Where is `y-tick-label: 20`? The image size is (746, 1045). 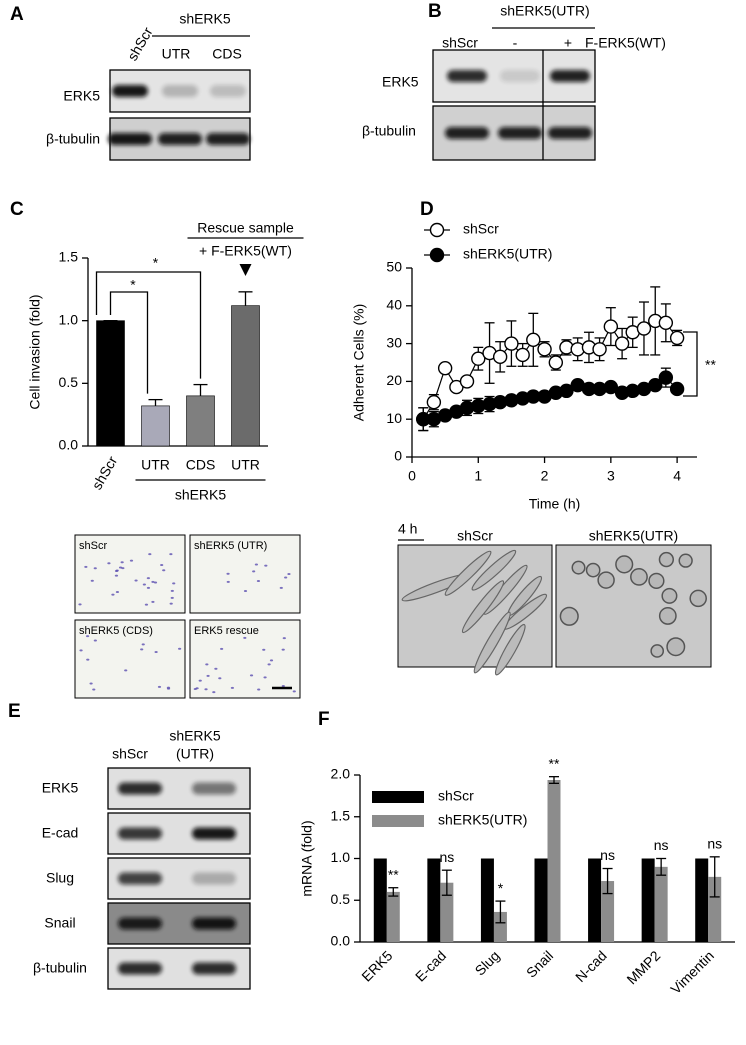 y-tick-label: 20 is located at coordinates (394, 380).